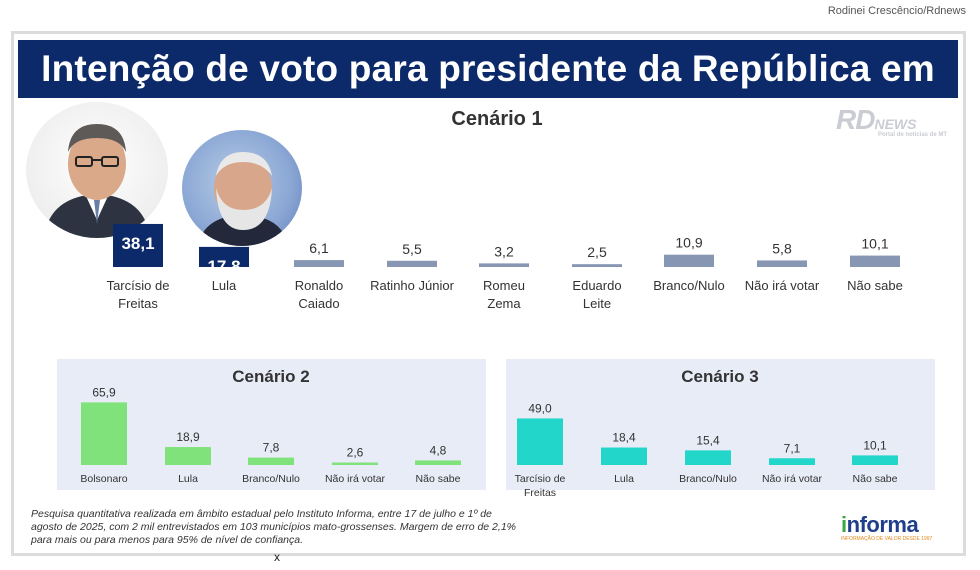  I want to click on scenario-2-value-label: 2,6, so click(355, 453).